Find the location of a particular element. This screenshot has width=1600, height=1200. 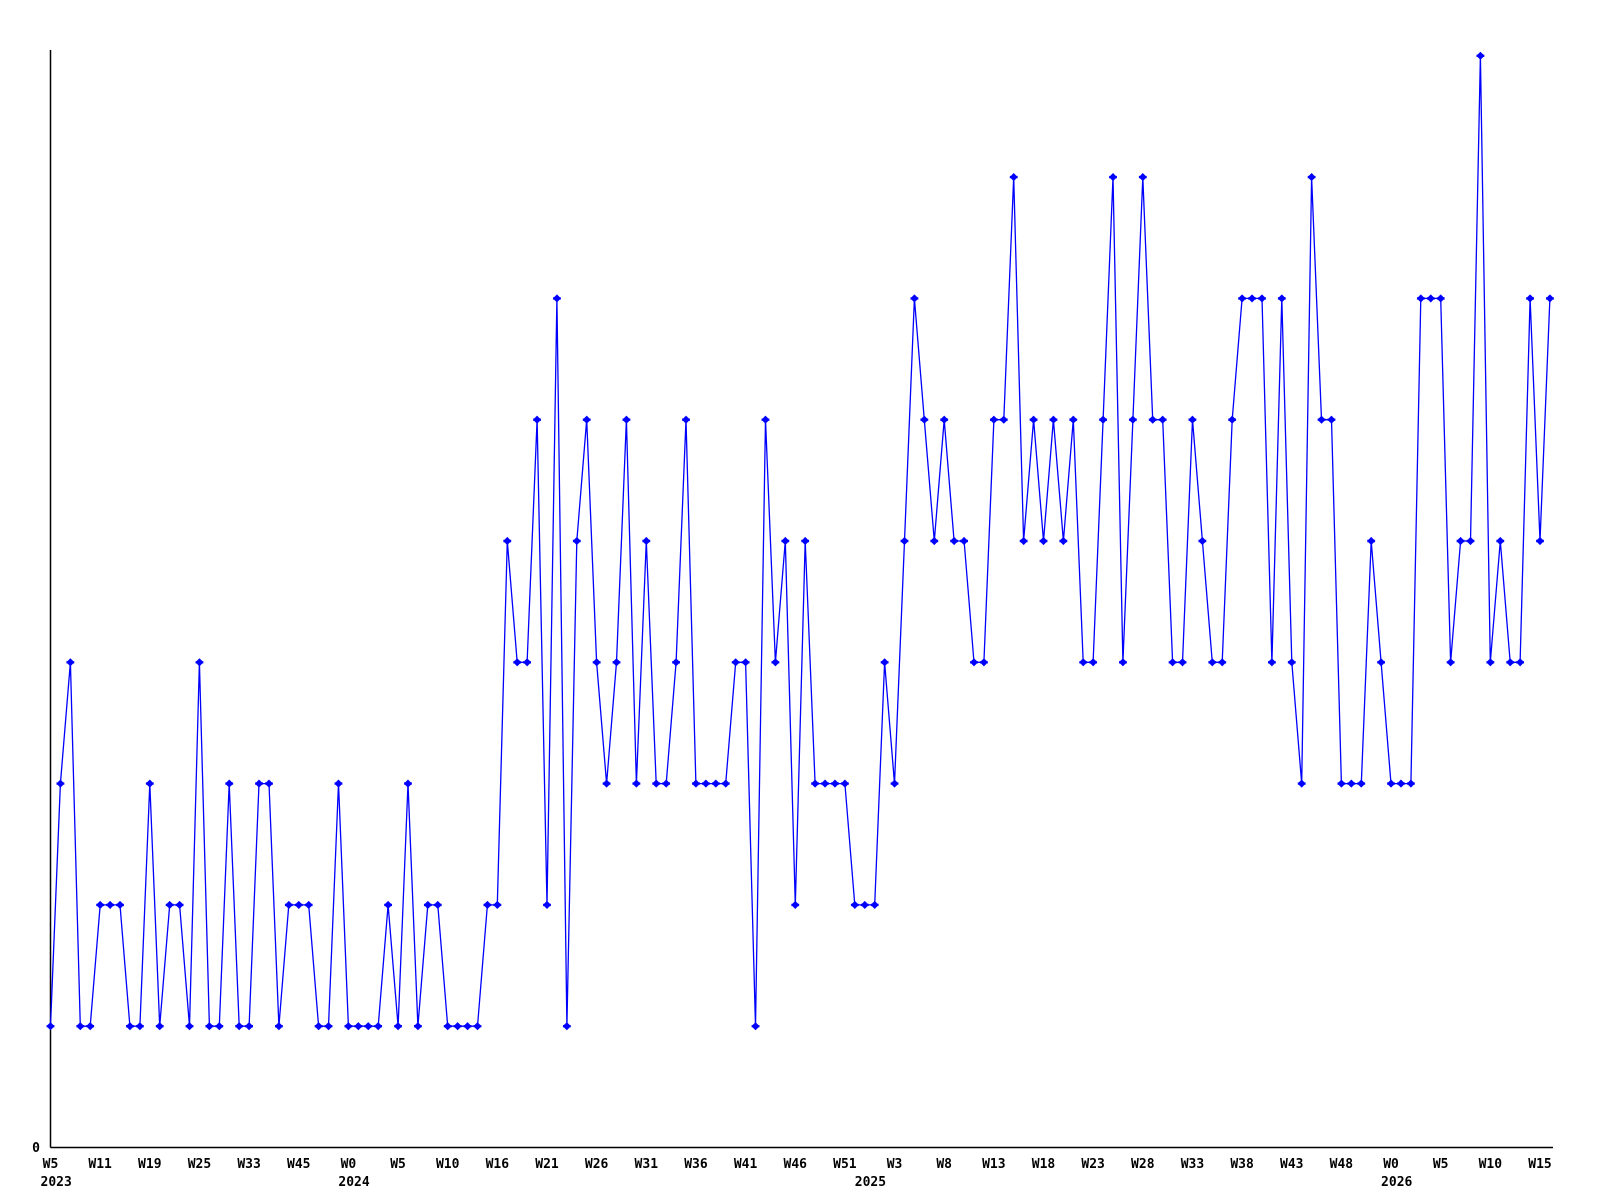

x-axis-week-label: W10 is located at coordinates (1491, 1164).